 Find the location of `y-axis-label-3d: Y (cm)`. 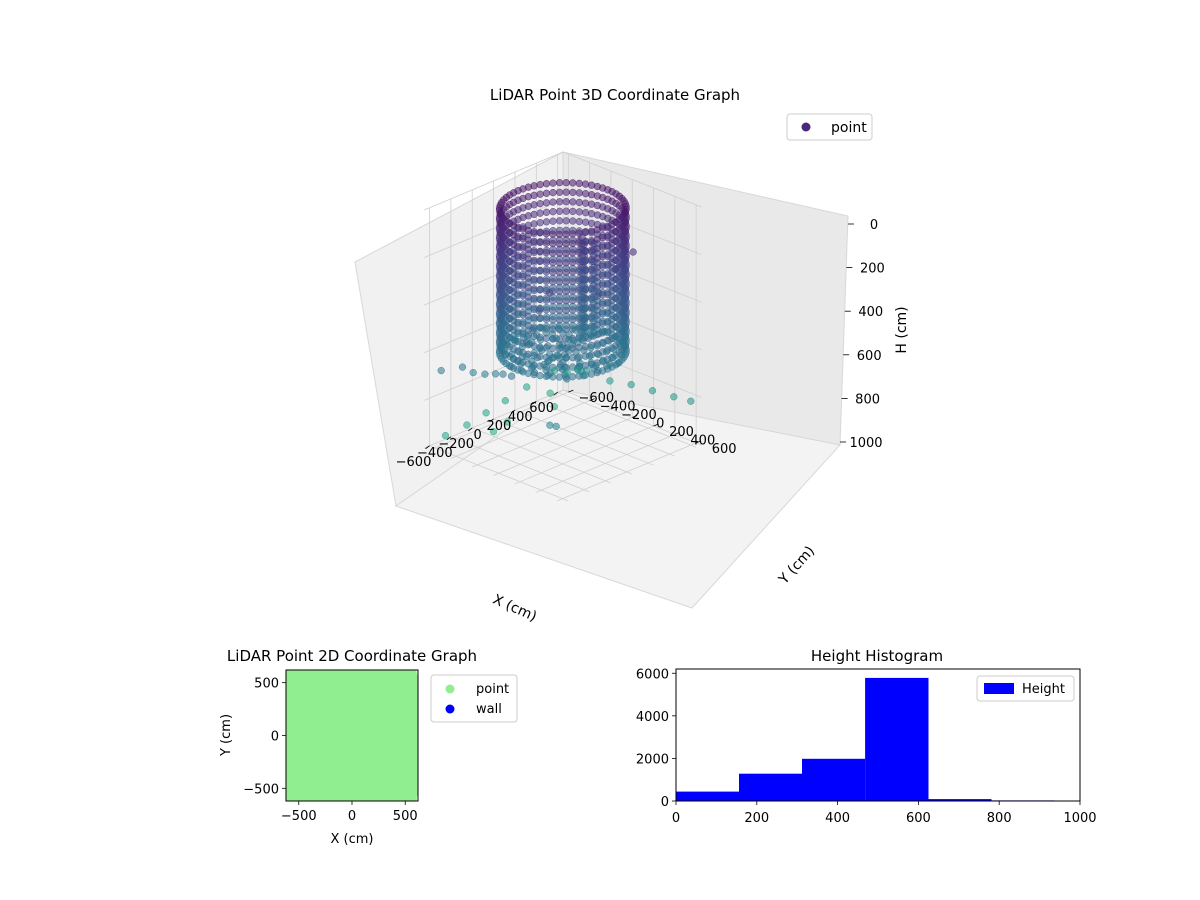

y-axis-label-3d: Y (cm) is located at coordinates (796, 565).